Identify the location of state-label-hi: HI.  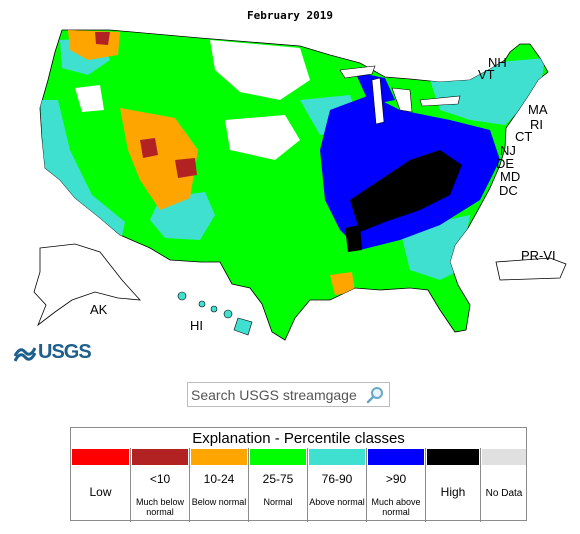
(196, 325).